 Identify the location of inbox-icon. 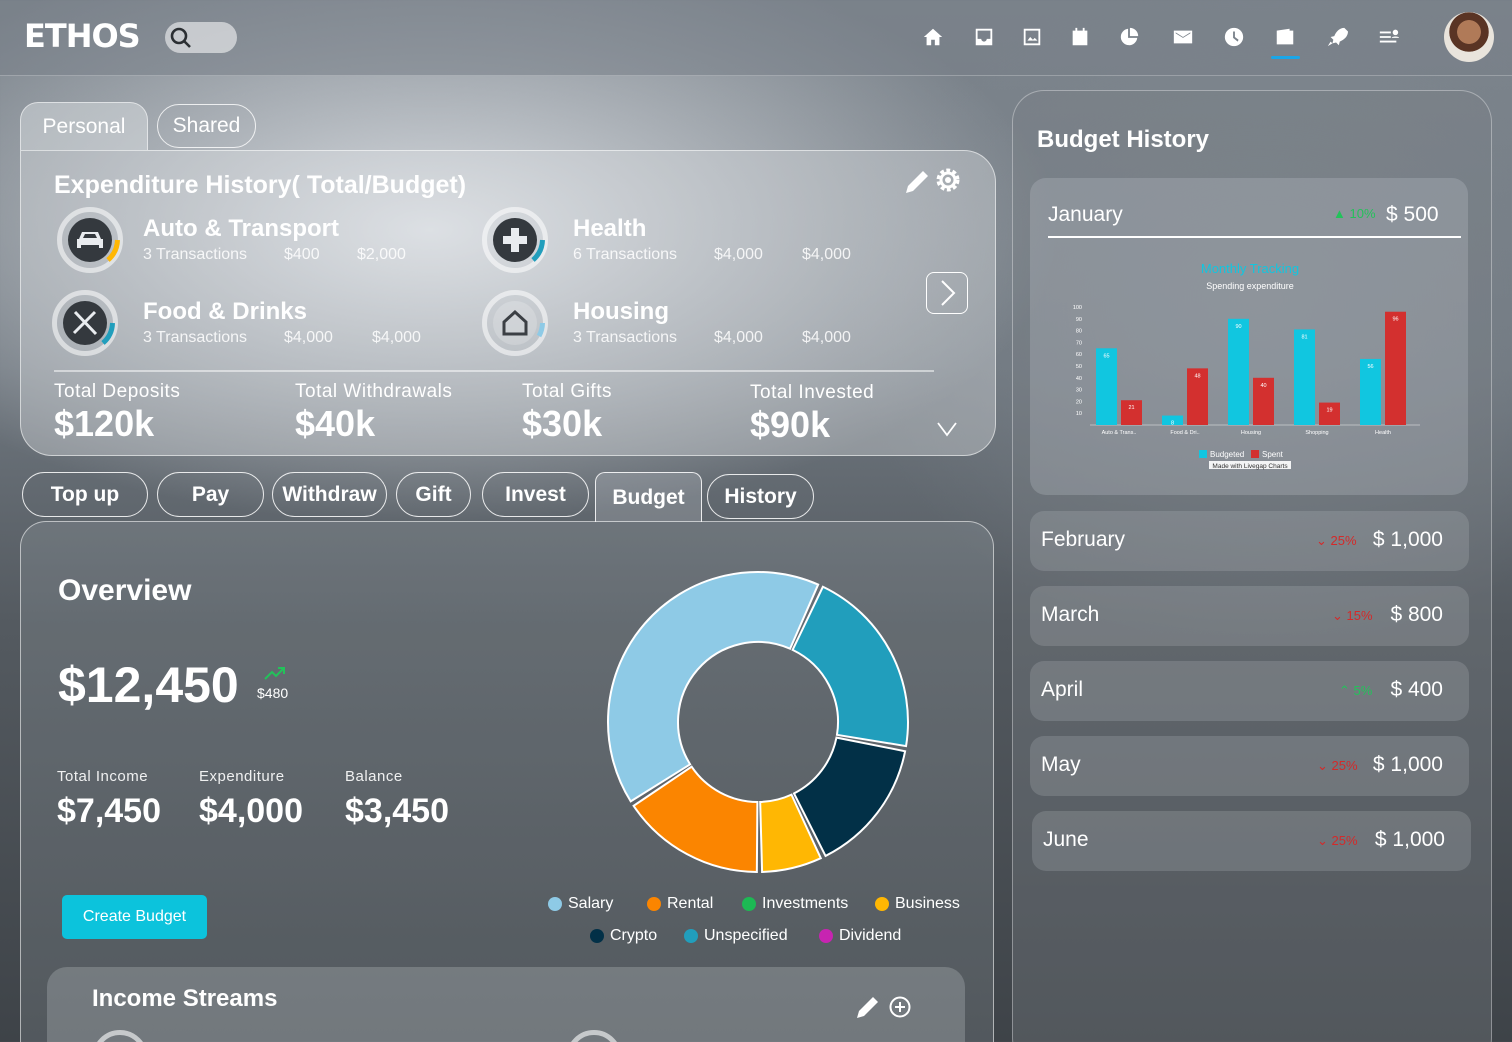
(984, 37).